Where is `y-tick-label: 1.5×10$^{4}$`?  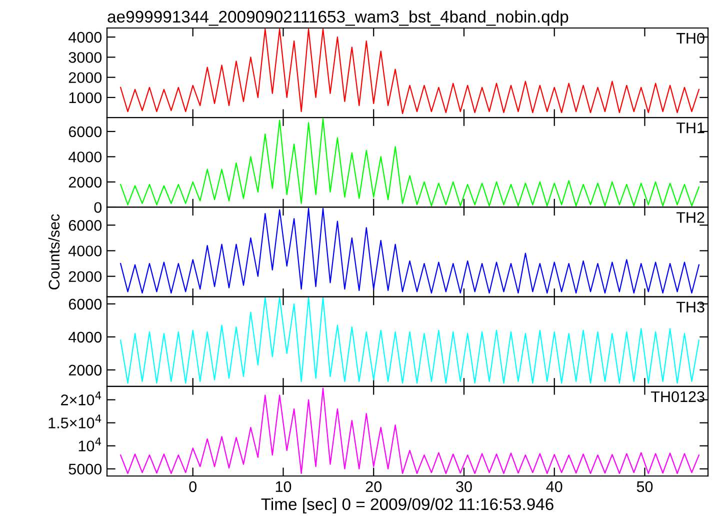
y-tick-label: 1.5×10$^{4}$ is located at coordinates (75, 421).